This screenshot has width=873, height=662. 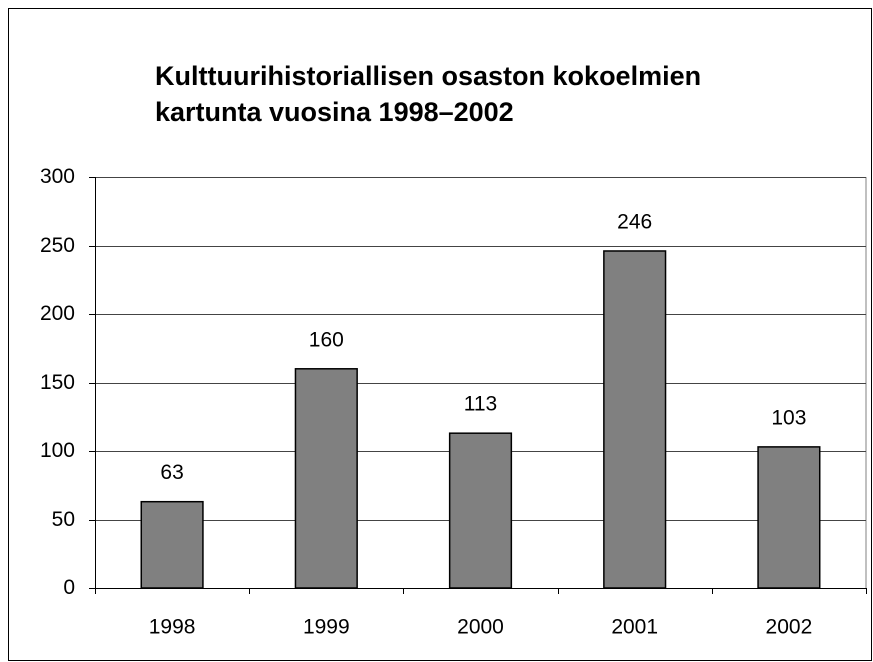 What do you see at coordinates (789, 627) in the screenshot?
I see `x-tick-label: 2002` at bounding box center [789, 627].